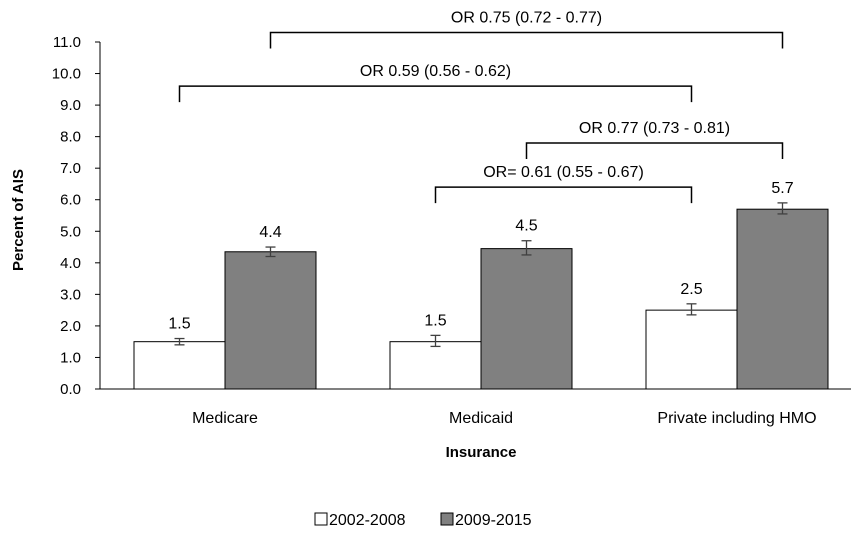 Image resolution: width=851 pixels, height=538 pixels. What do you see at coordinates (481, 418) in the screenshot?
I see `category-label: Medicaid` at bounding box center [481, 418].